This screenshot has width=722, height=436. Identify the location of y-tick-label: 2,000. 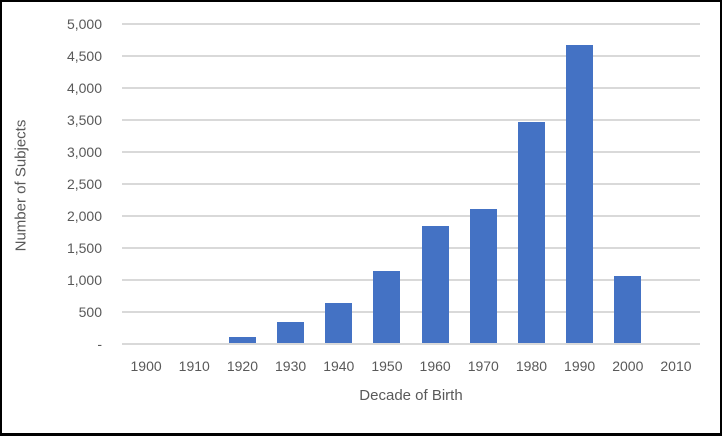
(84, 216).